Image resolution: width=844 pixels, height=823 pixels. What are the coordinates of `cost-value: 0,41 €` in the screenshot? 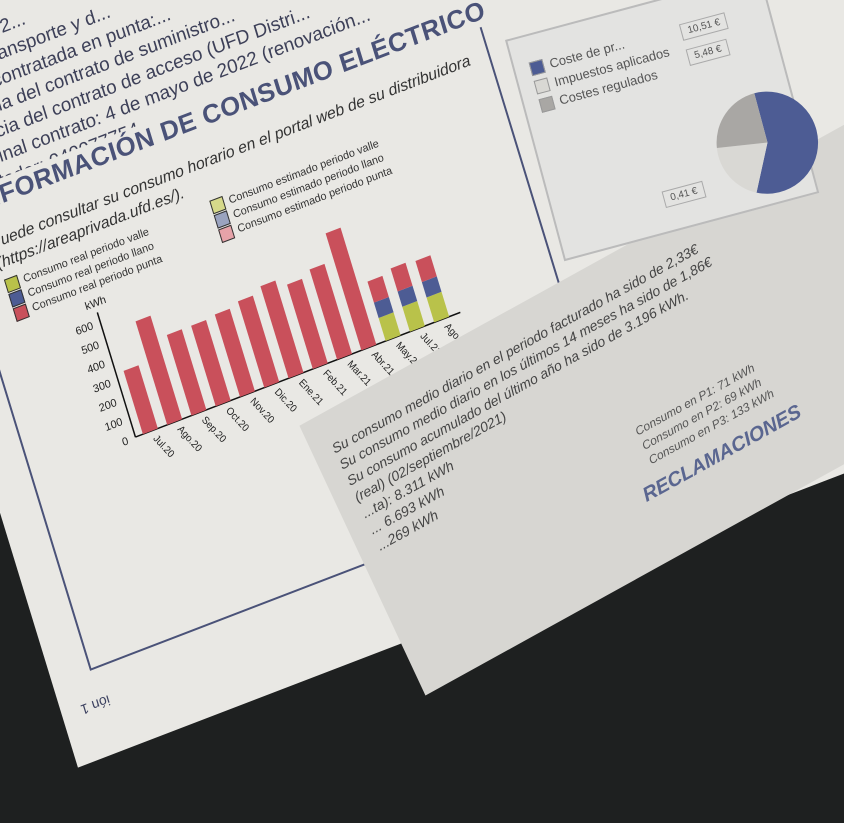 It's located at (684, 194).